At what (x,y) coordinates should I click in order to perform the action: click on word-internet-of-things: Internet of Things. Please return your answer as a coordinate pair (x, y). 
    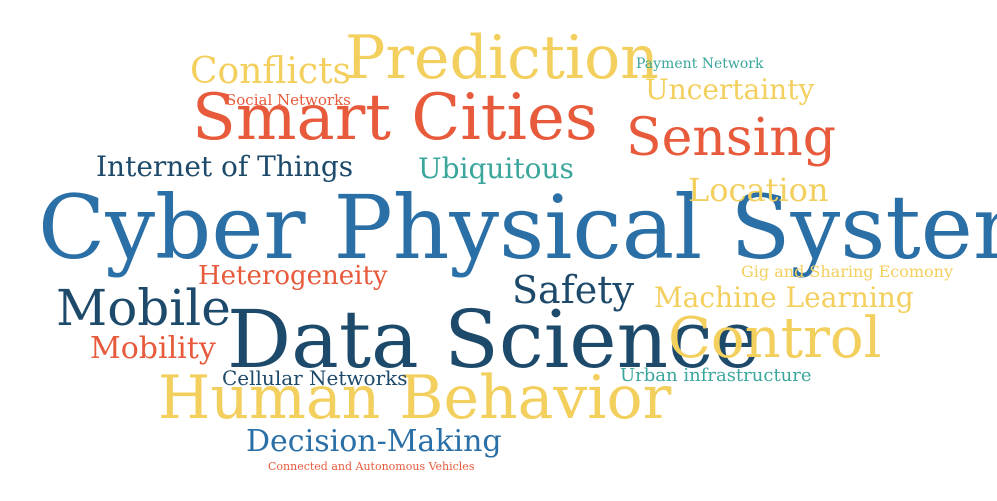
    Looking at the image, I should click on (225, 166).